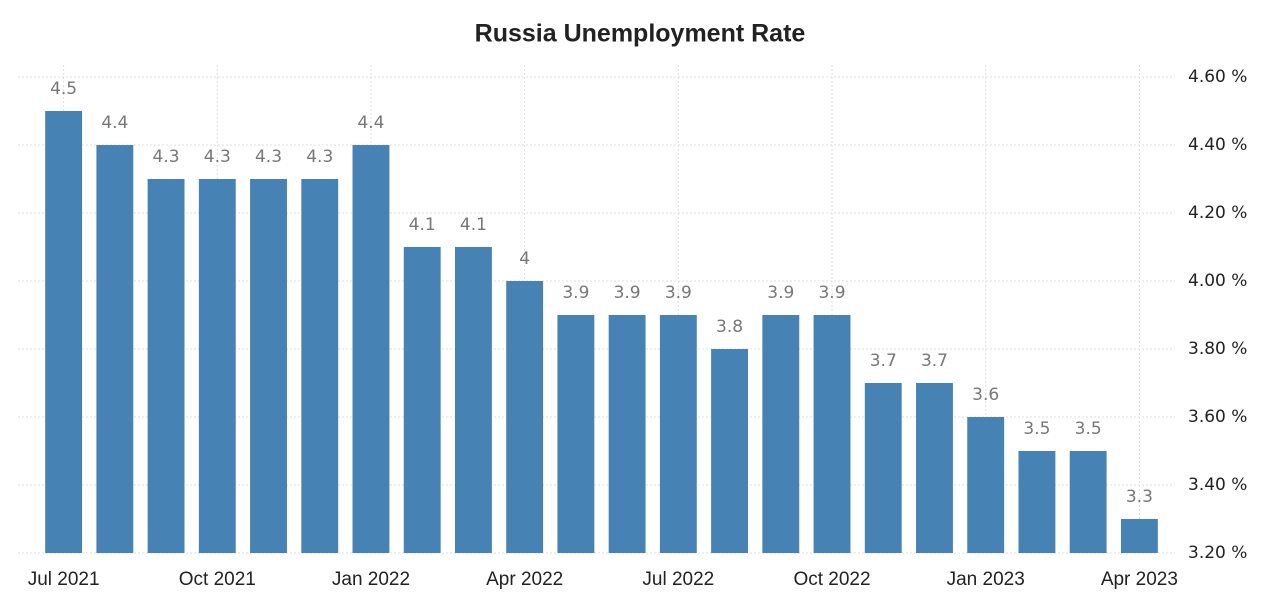 The width and height of the screenshot is (1280, 610). Describe the element at coordinates (524, 579) in the screenshot. I see `x-tick-label: Apr 2022` at that location.